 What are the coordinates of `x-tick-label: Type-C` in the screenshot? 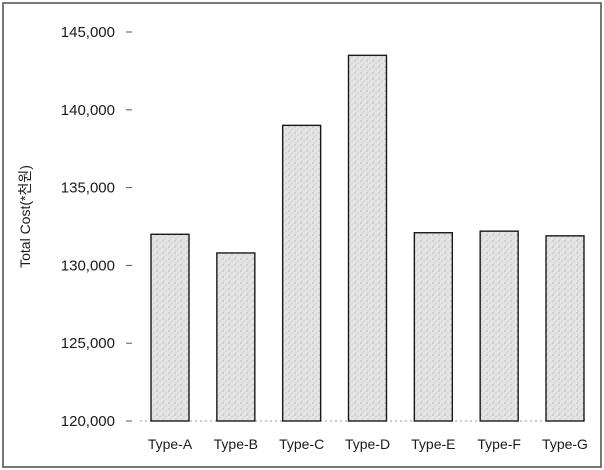 It's located at (301, 444).